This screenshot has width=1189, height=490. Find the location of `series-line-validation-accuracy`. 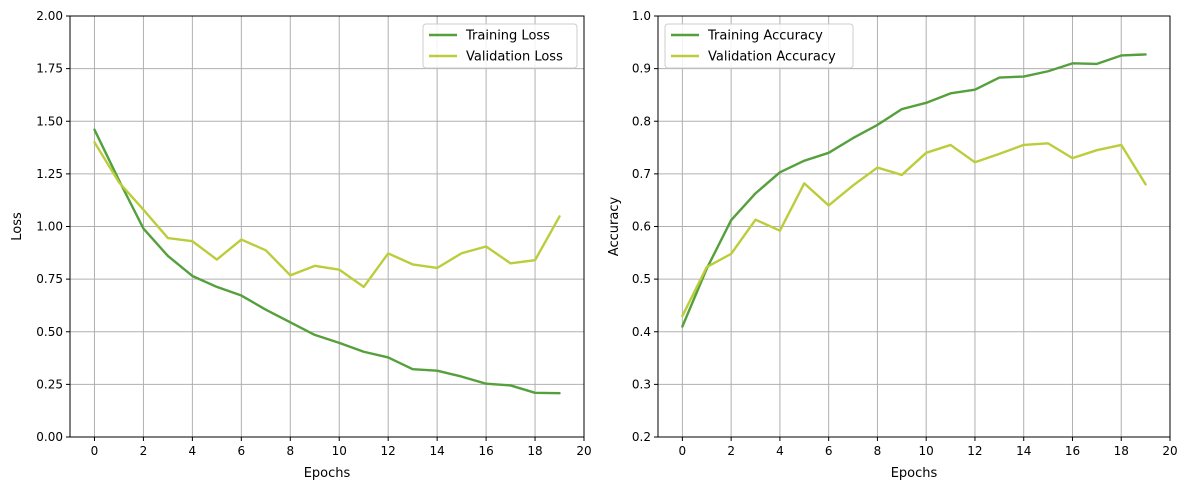

series-line-validation-accuracy is located at coordinates (914, 230).